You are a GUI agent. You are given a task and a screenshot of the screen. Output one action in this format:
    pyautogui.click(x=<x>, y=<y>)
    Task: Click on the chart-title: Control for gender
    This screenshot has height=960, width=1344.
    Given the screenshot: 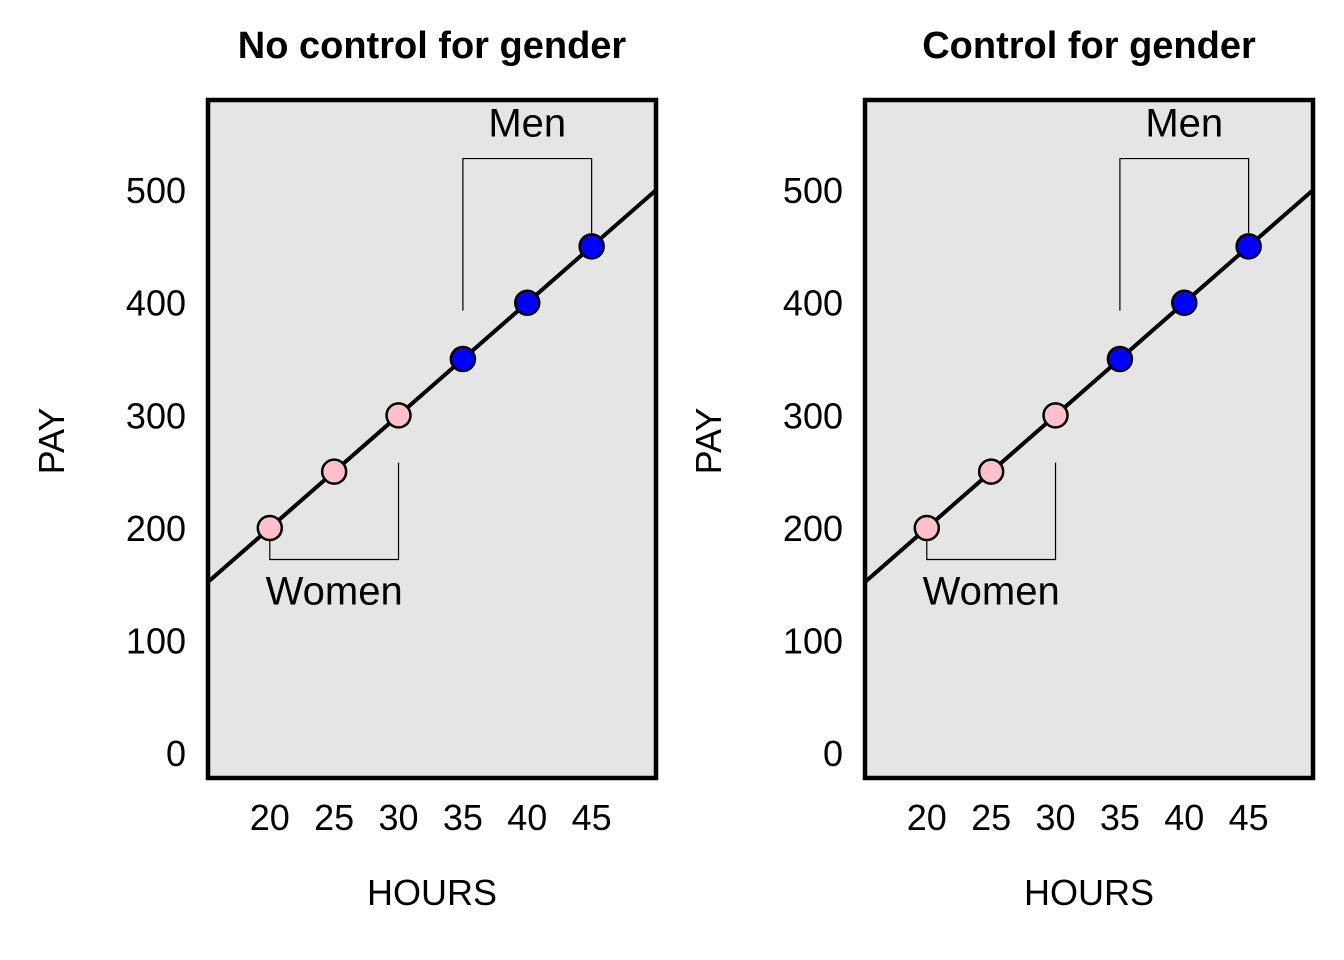 What is the action you would take?
    pyautogui.click(x=1089, y=46)
    